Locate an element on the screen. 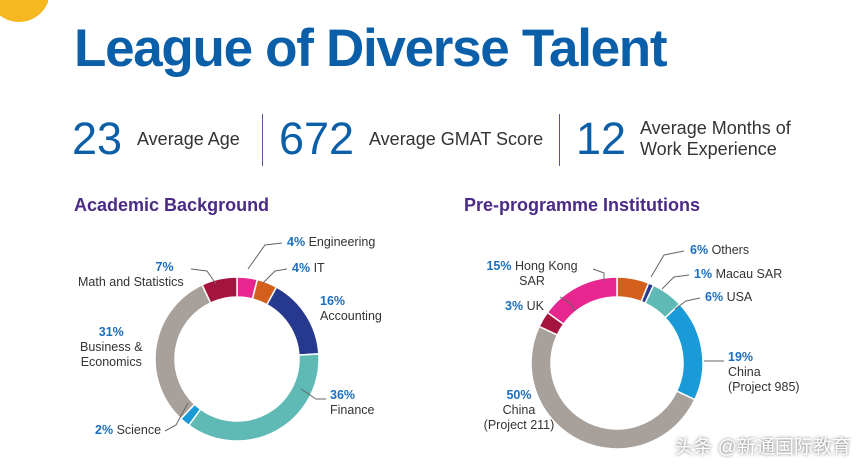 Image resolution: width=865 pixels, height=467 pixels. label-math-pct: 7% is located at coordinates (164, 267).